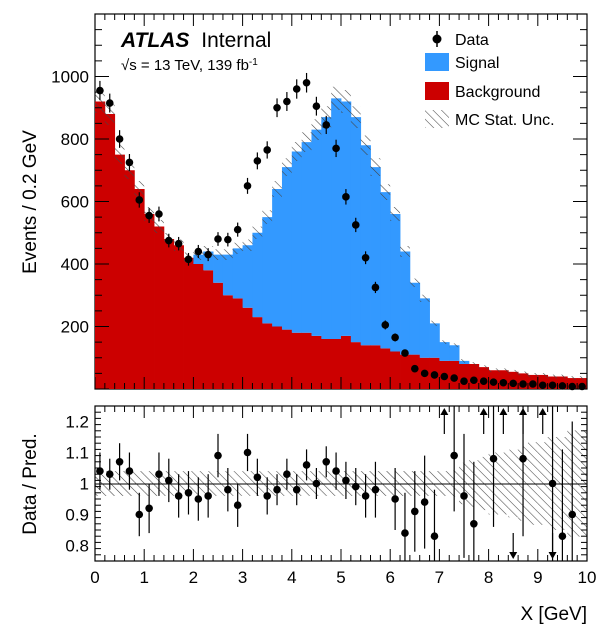  What do you see at coordinates (488, 577) in the screenshot?
I see `x-tick-label: 8` at bounding box center [488, 577].